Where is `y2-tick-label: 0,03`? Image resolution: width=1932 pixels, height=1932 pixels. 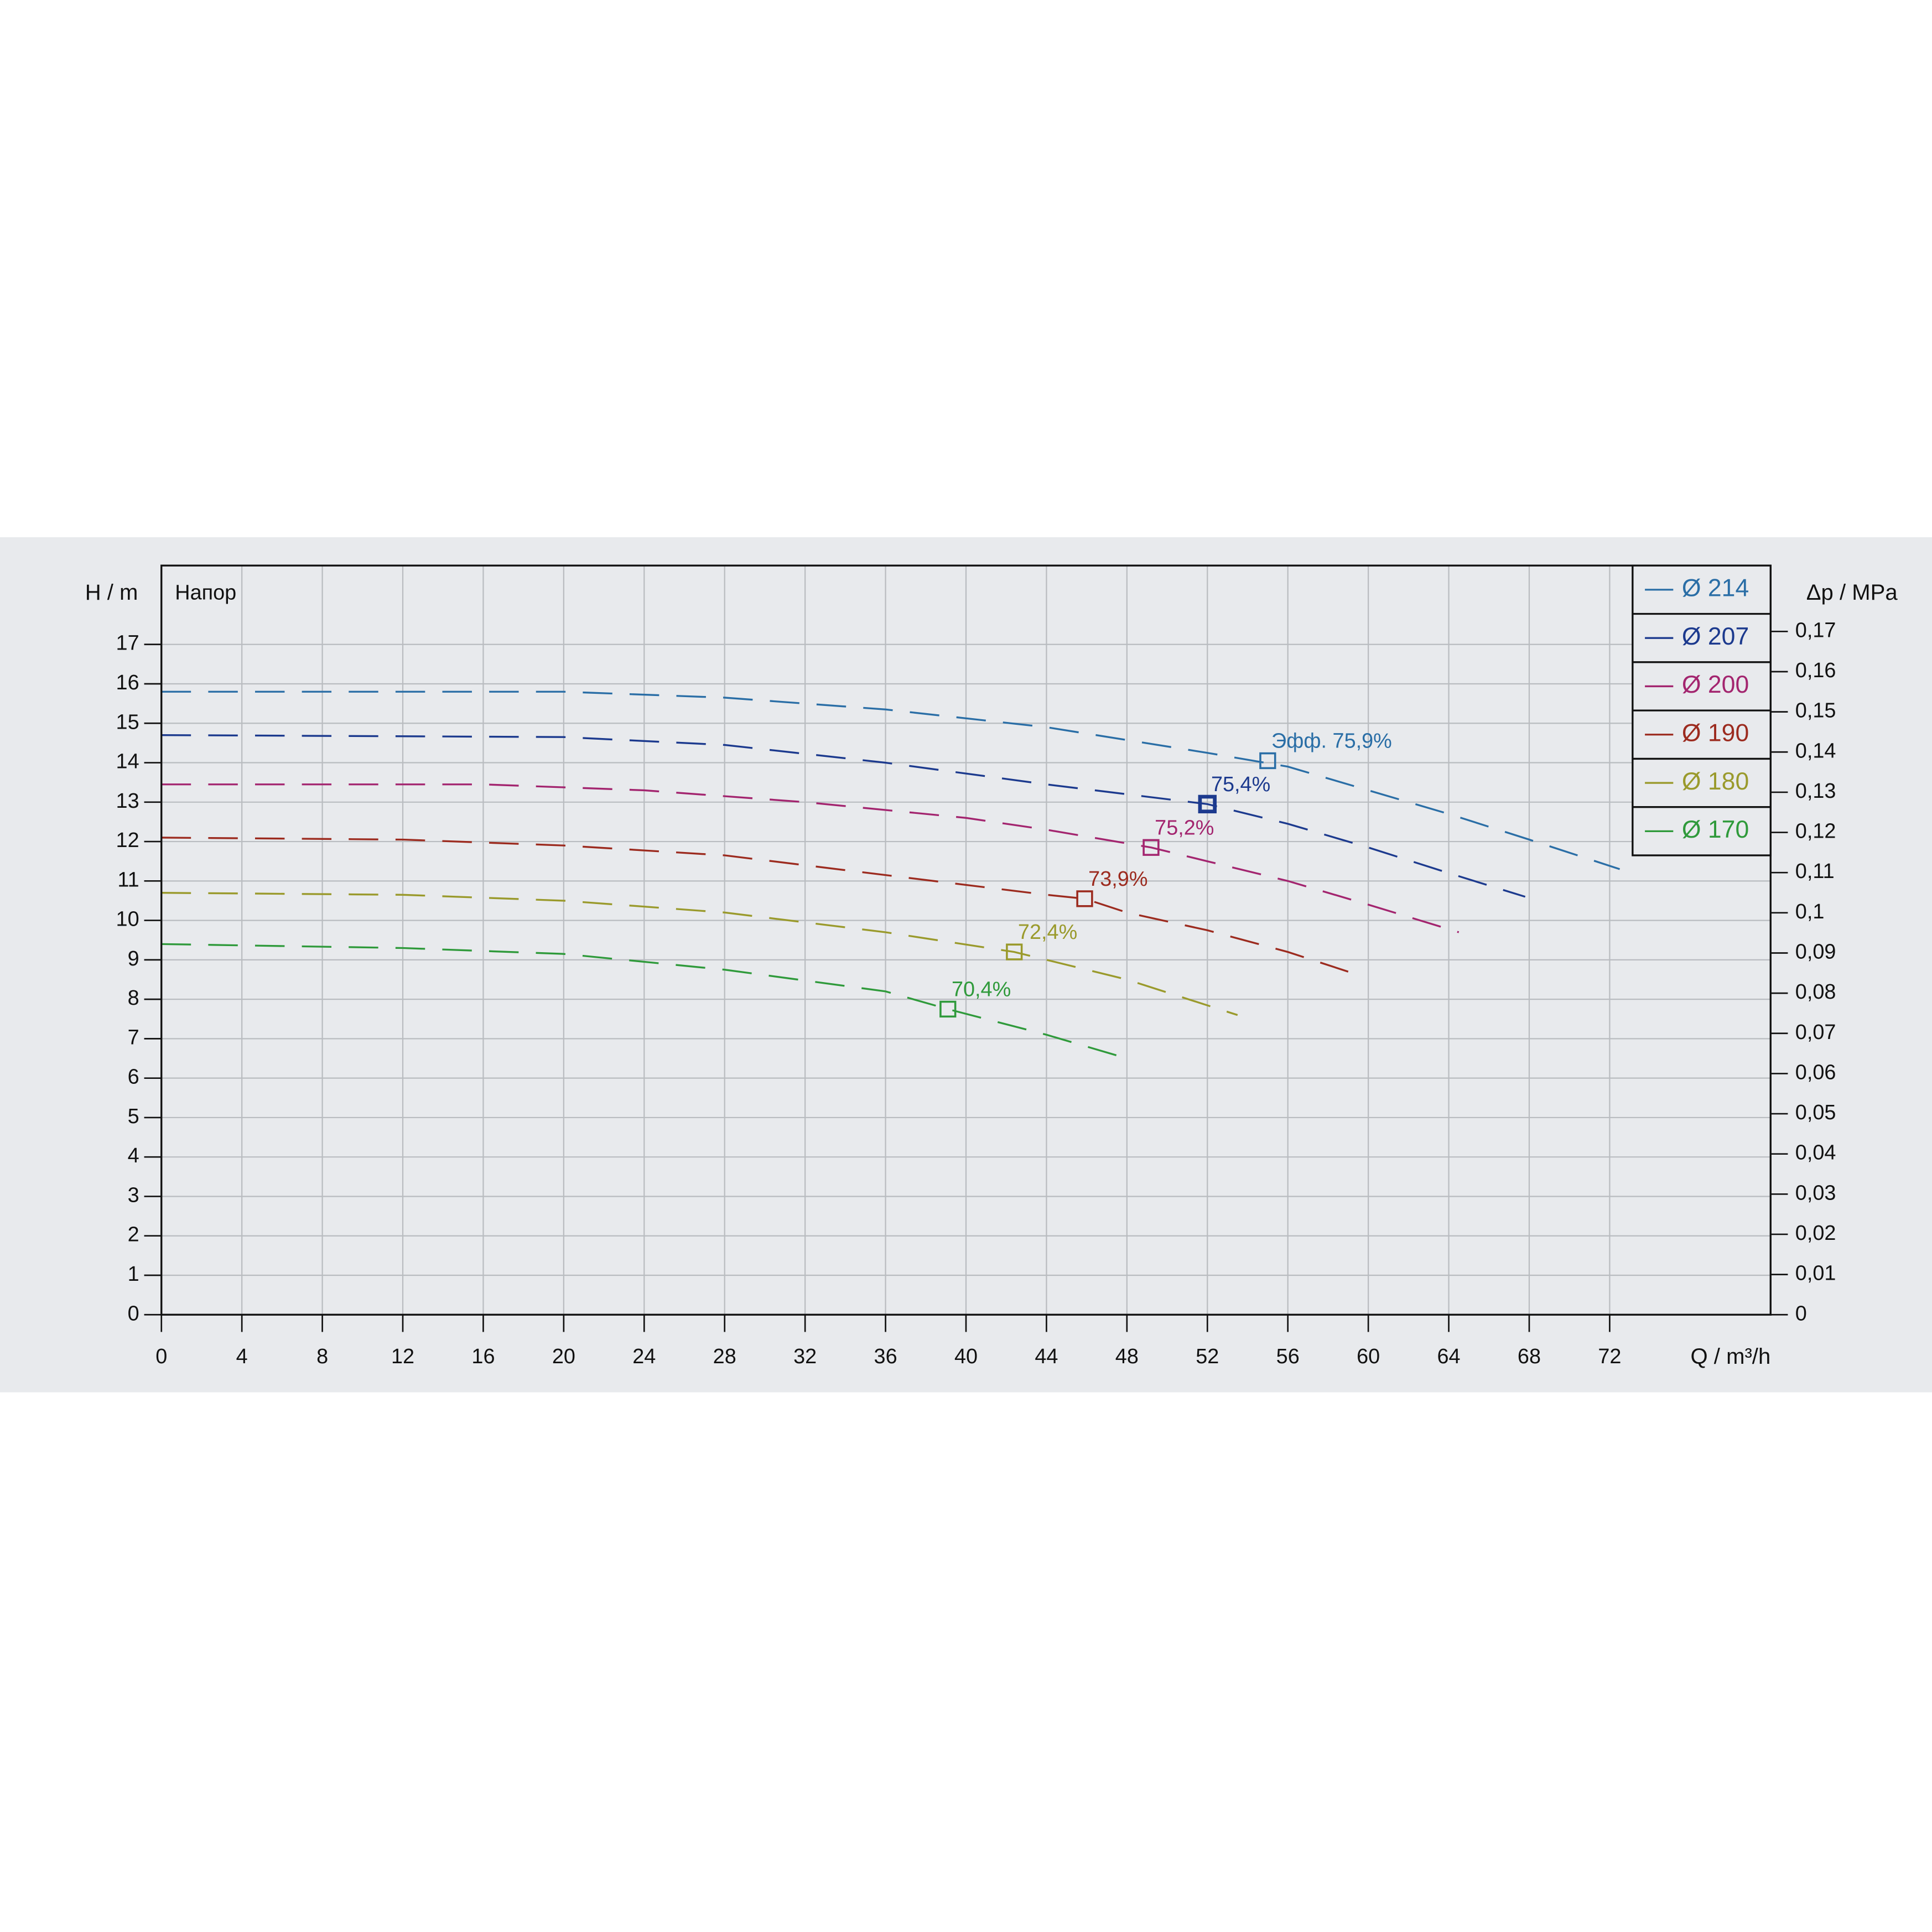 y2-tick-label: 0,03 is located at coordinates (1815, 1192).